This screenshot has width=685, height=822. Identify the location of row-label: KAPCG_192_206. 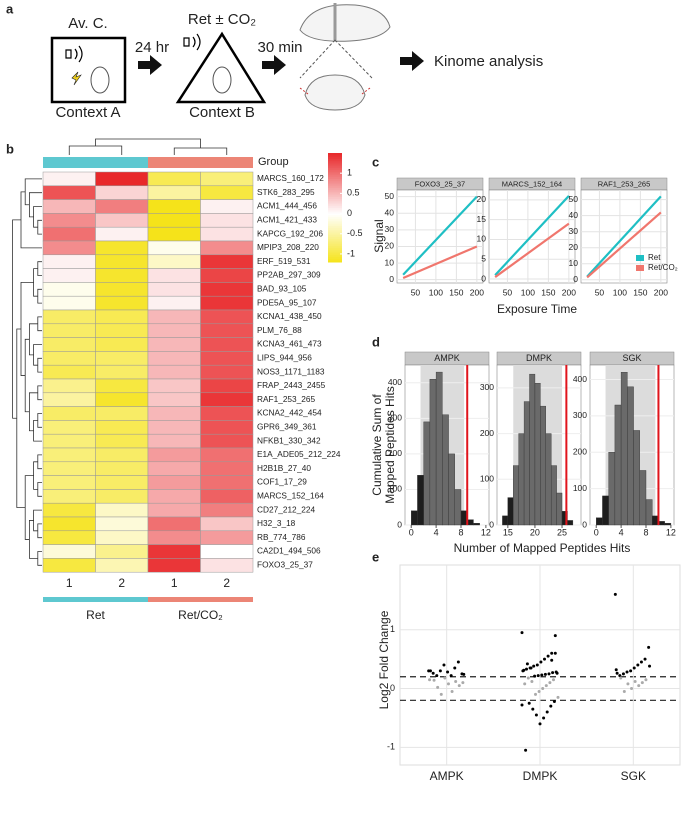
(290, 233).